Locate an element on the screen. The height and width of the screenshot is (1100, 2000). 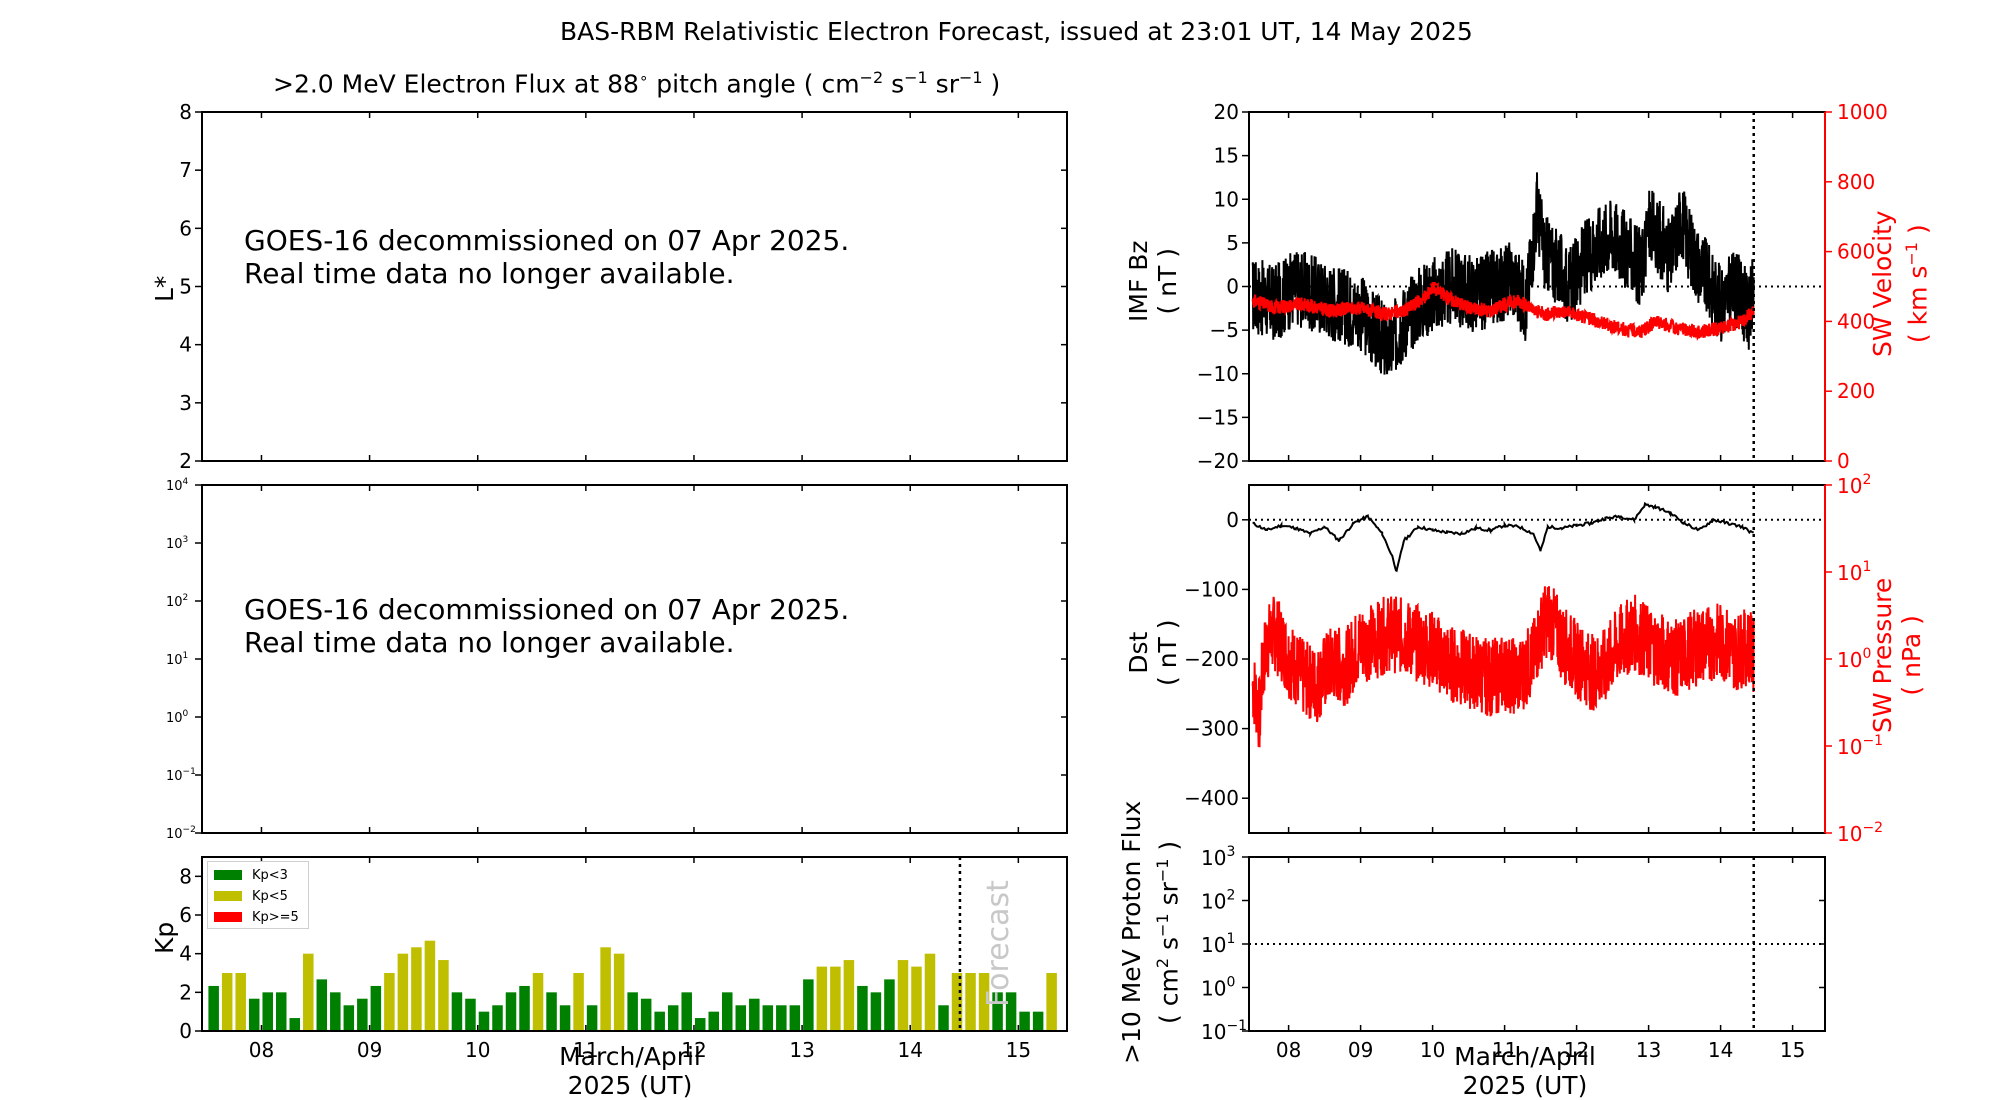
flux-ytick-label: 10⁻¹ is located at coordinates (181, 775).